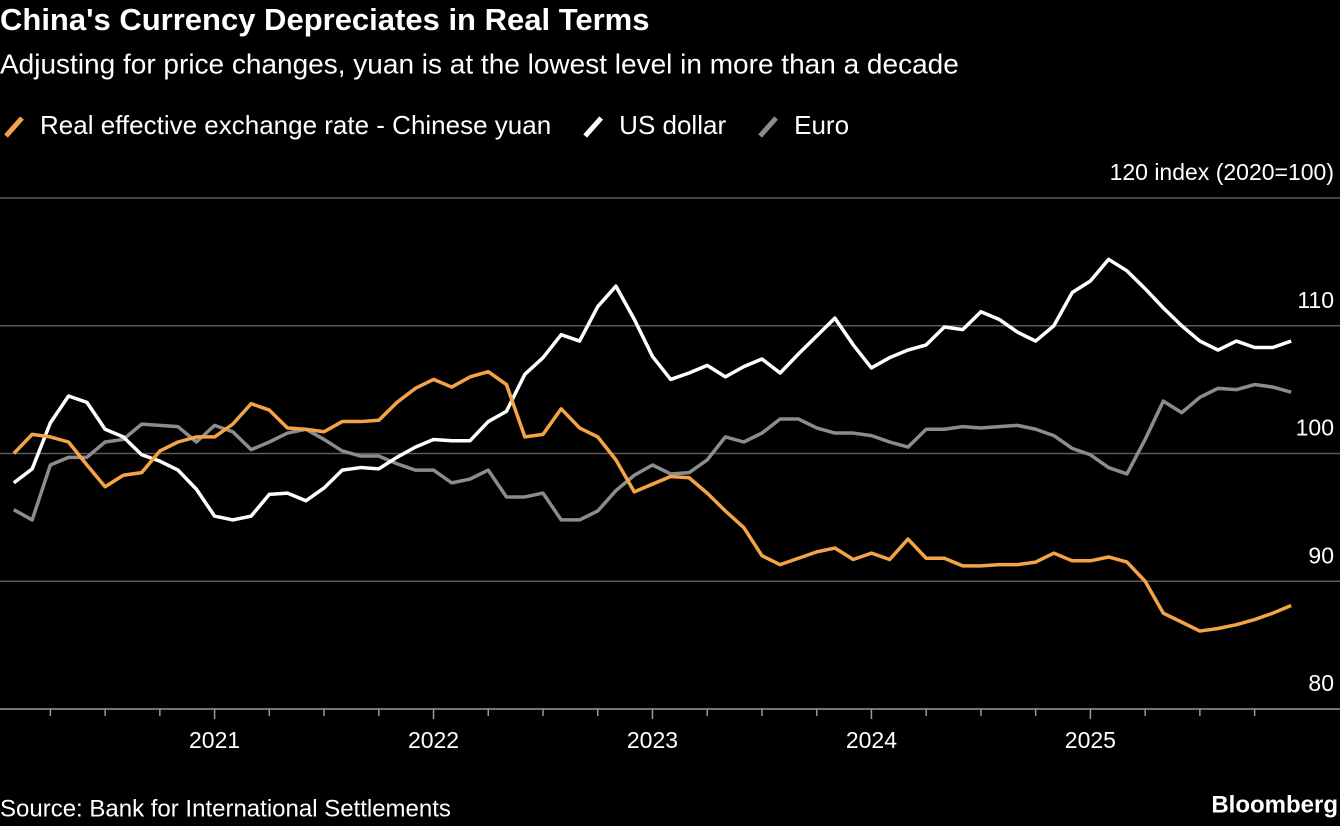 The height and width of the screenshot is (826, 1340). What do you see at coordinates (672, 125) in the screenshot?
I see `legend-label: US dollar` at bounding box center [672, 125].